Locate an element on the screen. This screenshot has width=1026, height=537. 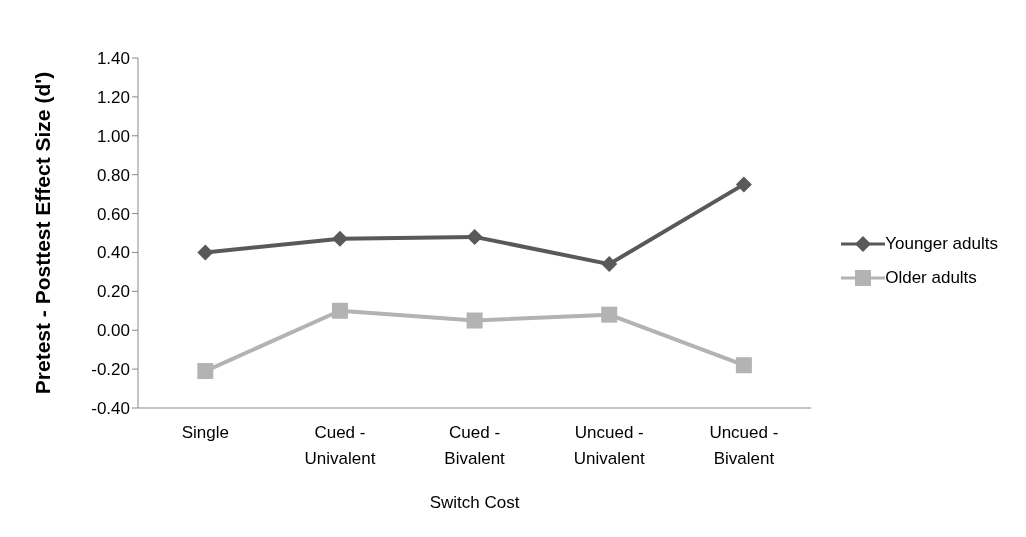
x-tick-label: Single is located at coordinates (205, 432).